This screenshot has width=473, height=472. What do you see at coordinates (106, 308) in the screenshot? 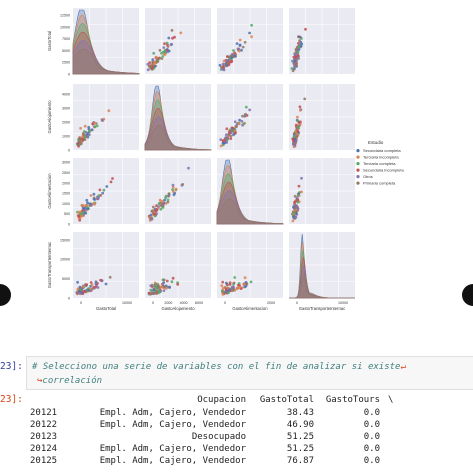
I see `x-axis-label: GastoTotal` at bounding box center [106, 308].